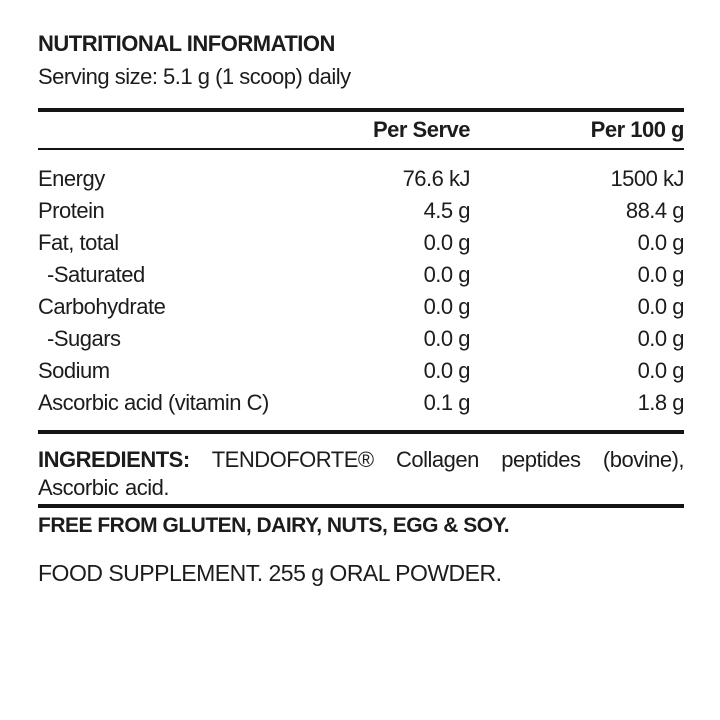 This screenshot has width=720, height=720. Describe the element at coordinates (84, 338) in the screenshot. I see `row-label: -Sugars` at that location.